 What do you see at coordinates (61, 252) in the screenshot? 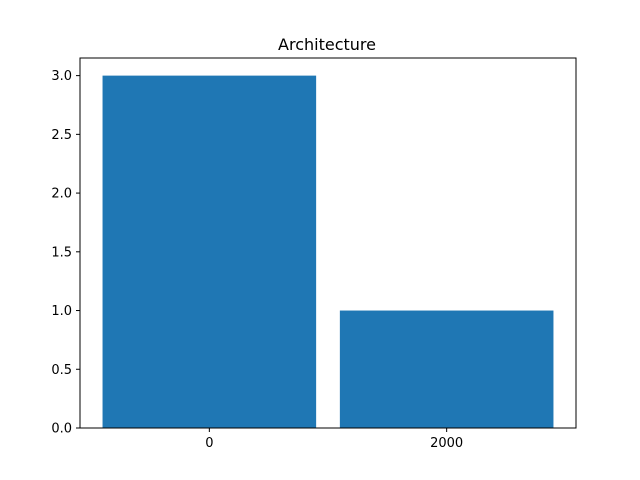
I see `y-tick-label: 1.5` at bounding box center [61, 252].